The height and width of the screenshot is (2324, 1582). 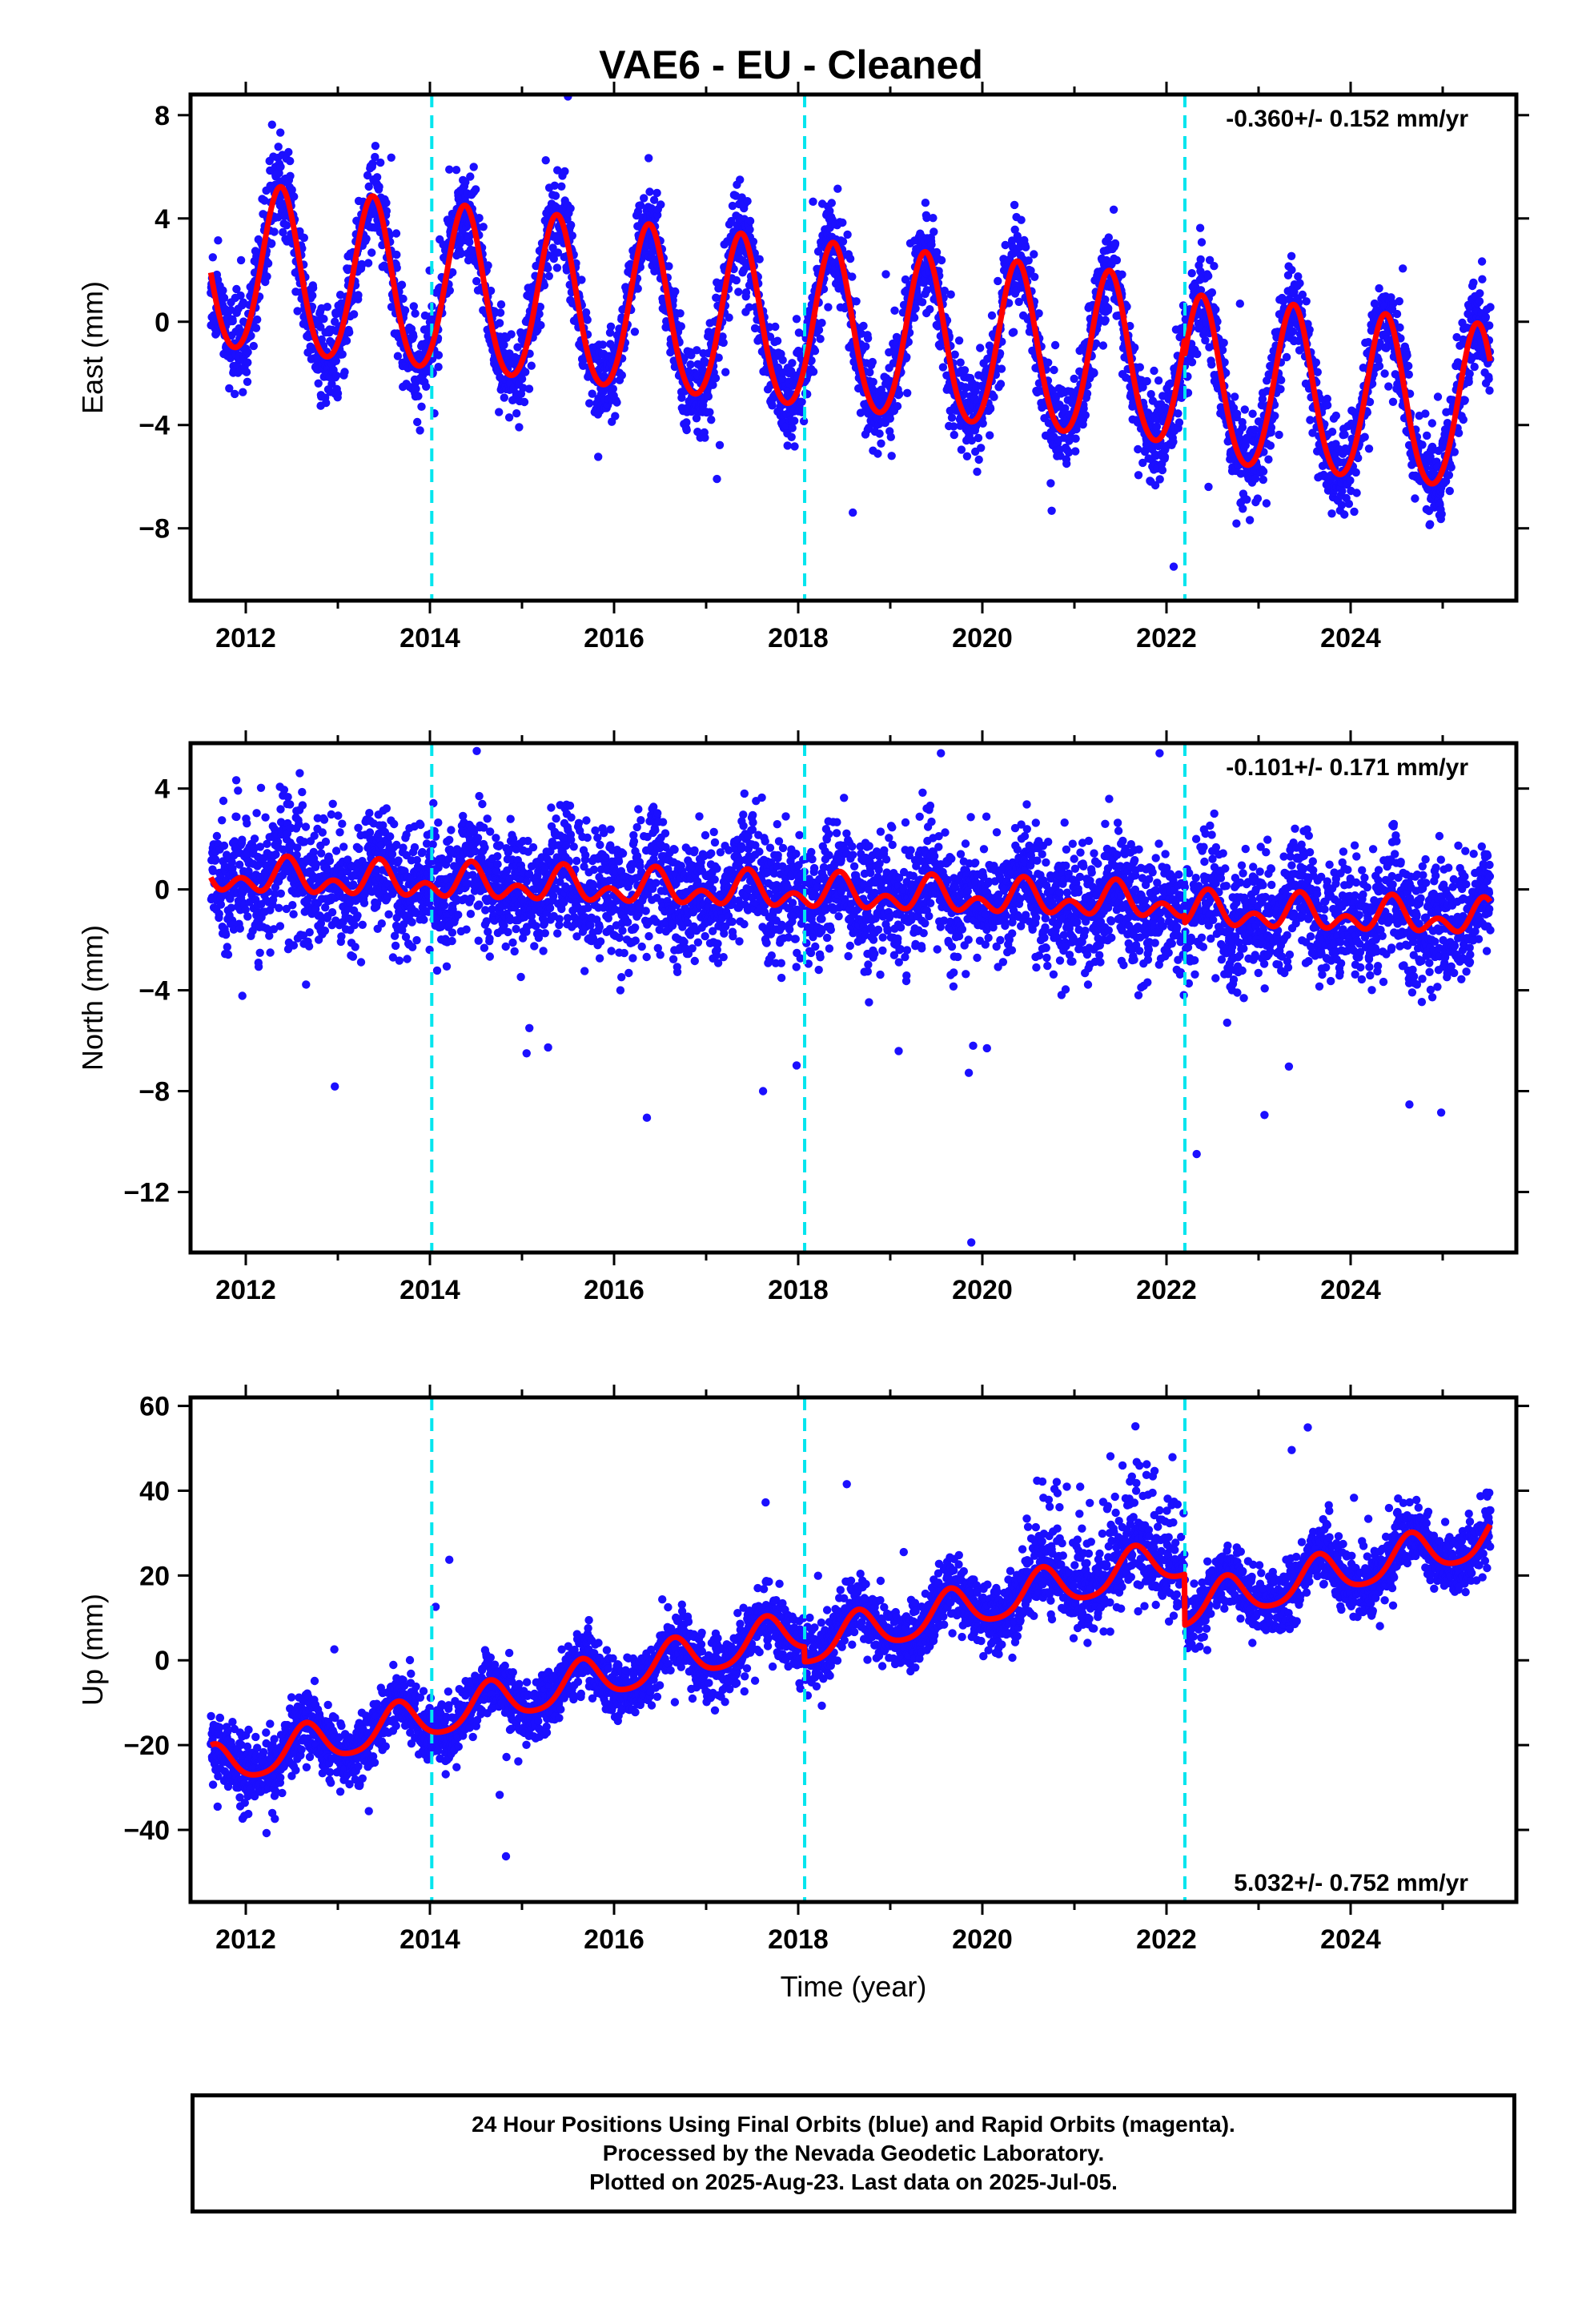 I want to click on y-tick-label: 0, so click(x=162, y=323).